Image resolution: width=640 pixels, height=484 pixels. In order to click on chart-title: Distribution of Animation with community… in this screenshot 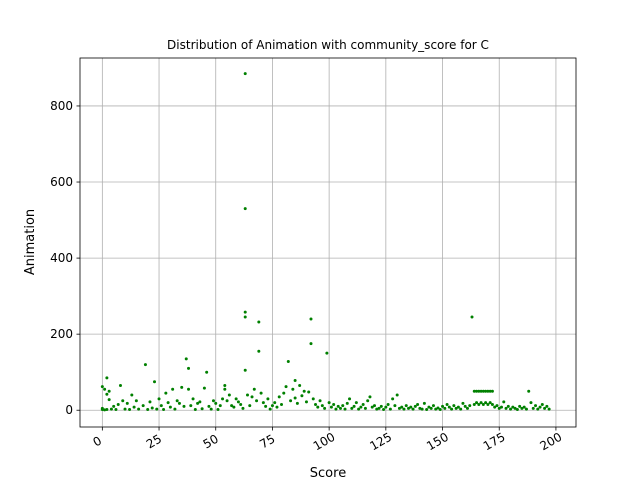, I will do `click(328, 45)`.